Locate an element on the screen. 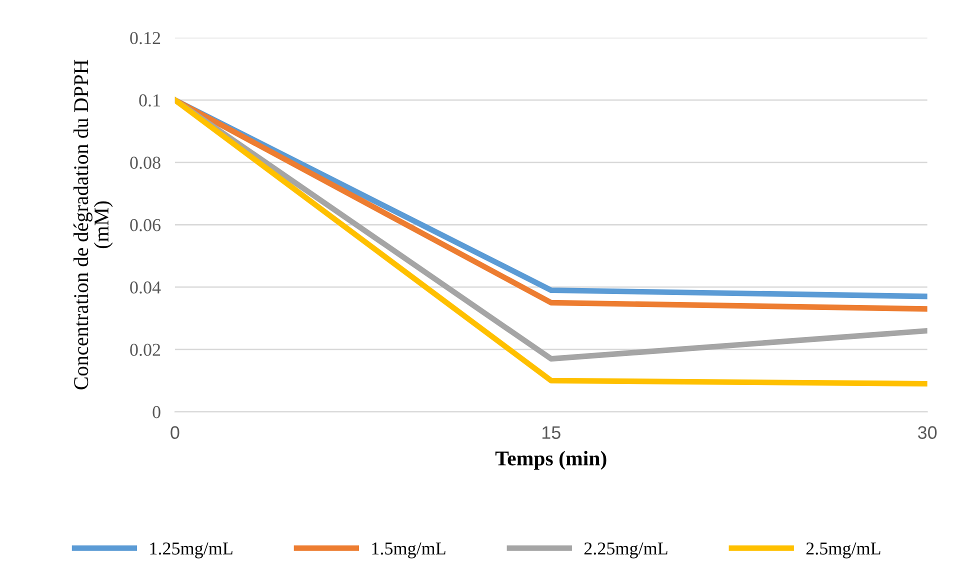 The image size is (956, 580). x-tick-label: 0 is located at coordinates (175, 432).